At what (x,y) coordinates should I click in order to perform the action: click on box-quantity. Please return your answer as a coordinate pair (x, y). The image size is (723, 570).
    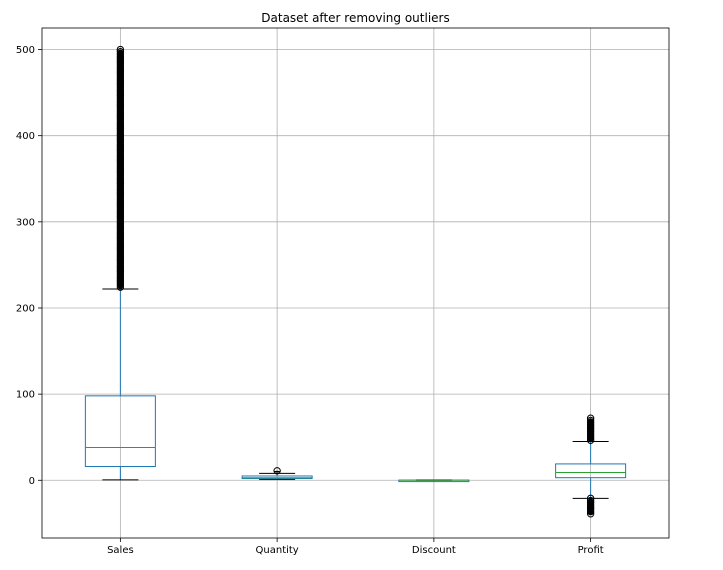
    Looking at the image, I should click on (277, 473).